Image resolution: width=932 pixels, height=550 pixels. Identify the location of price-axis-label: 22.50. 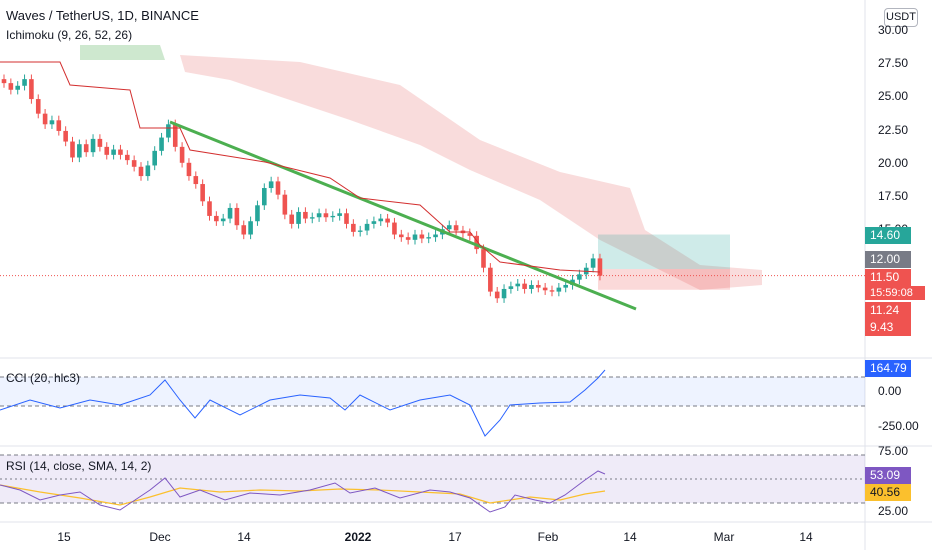
(893, 129).